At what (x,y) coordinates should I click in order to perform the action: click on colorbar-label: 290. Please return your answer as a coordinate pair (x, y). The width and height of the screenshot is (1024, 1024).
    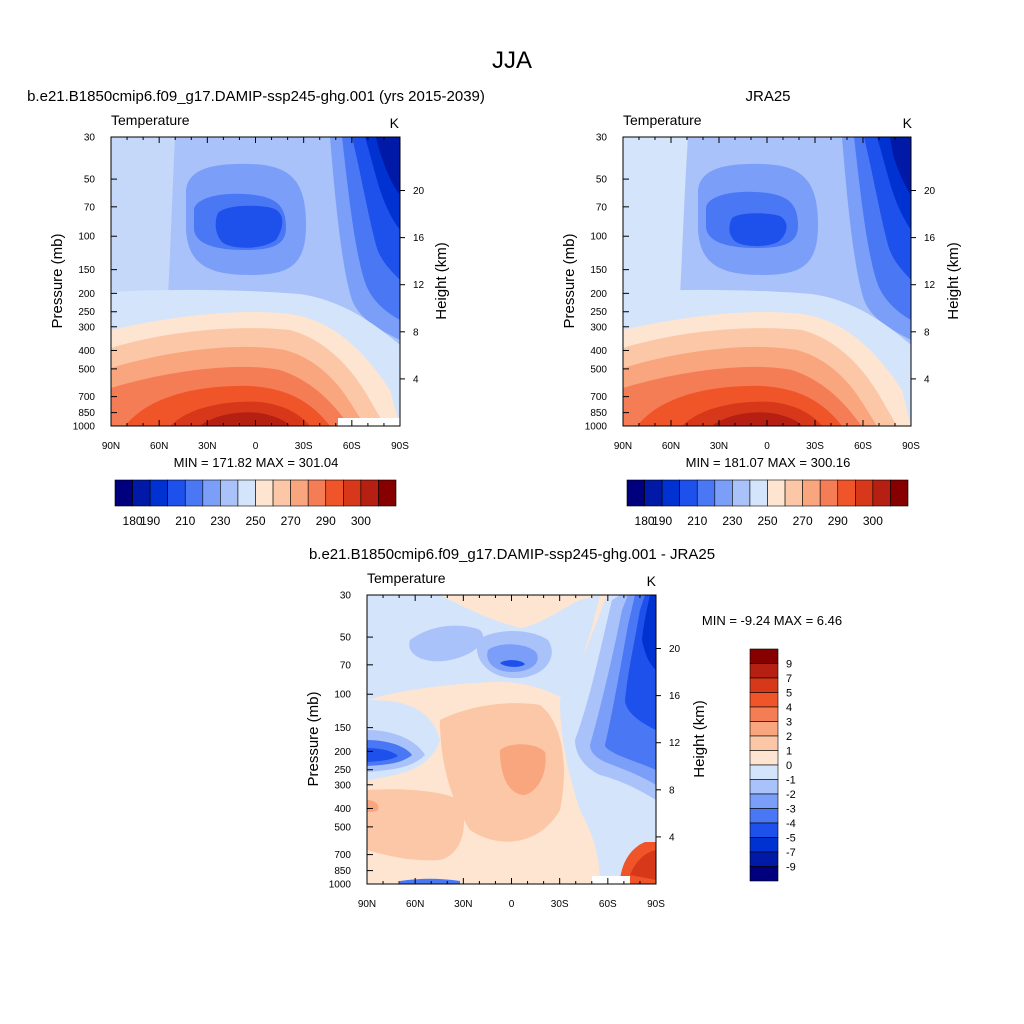
    Looking at the image, I should click on (838, 521).